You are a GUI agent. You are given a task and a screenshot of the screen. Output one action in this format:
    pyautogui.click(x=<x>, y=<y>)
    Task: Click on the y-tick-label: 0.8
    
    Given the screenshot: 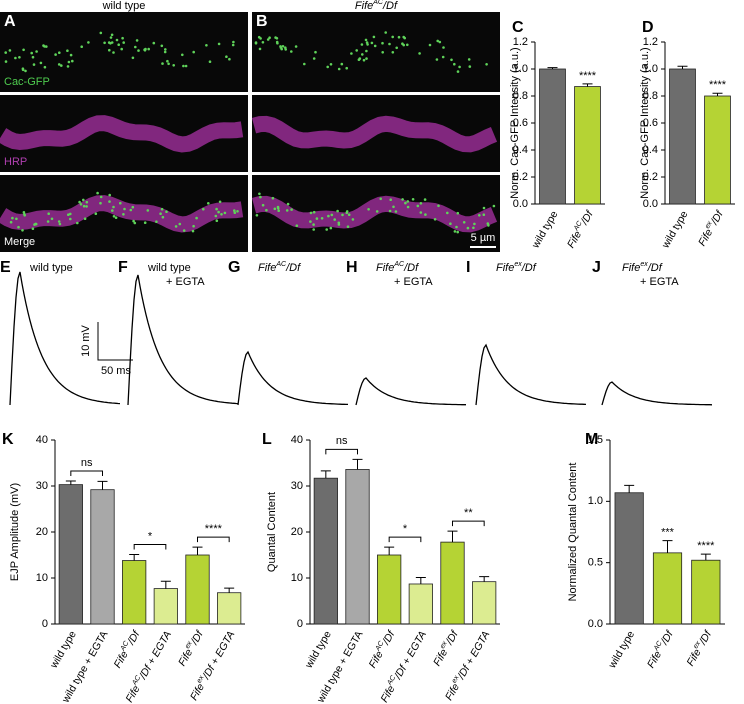 What is the action you would take?
    pyautogui.click(x=650, y=96)
    